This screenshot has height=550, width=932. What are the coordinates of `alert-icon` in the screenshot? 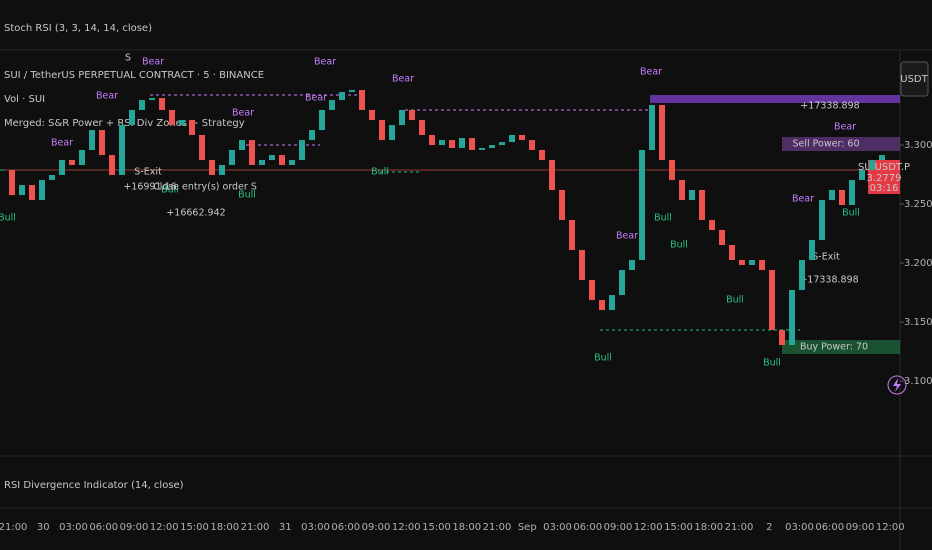 It's located at (897, 385).